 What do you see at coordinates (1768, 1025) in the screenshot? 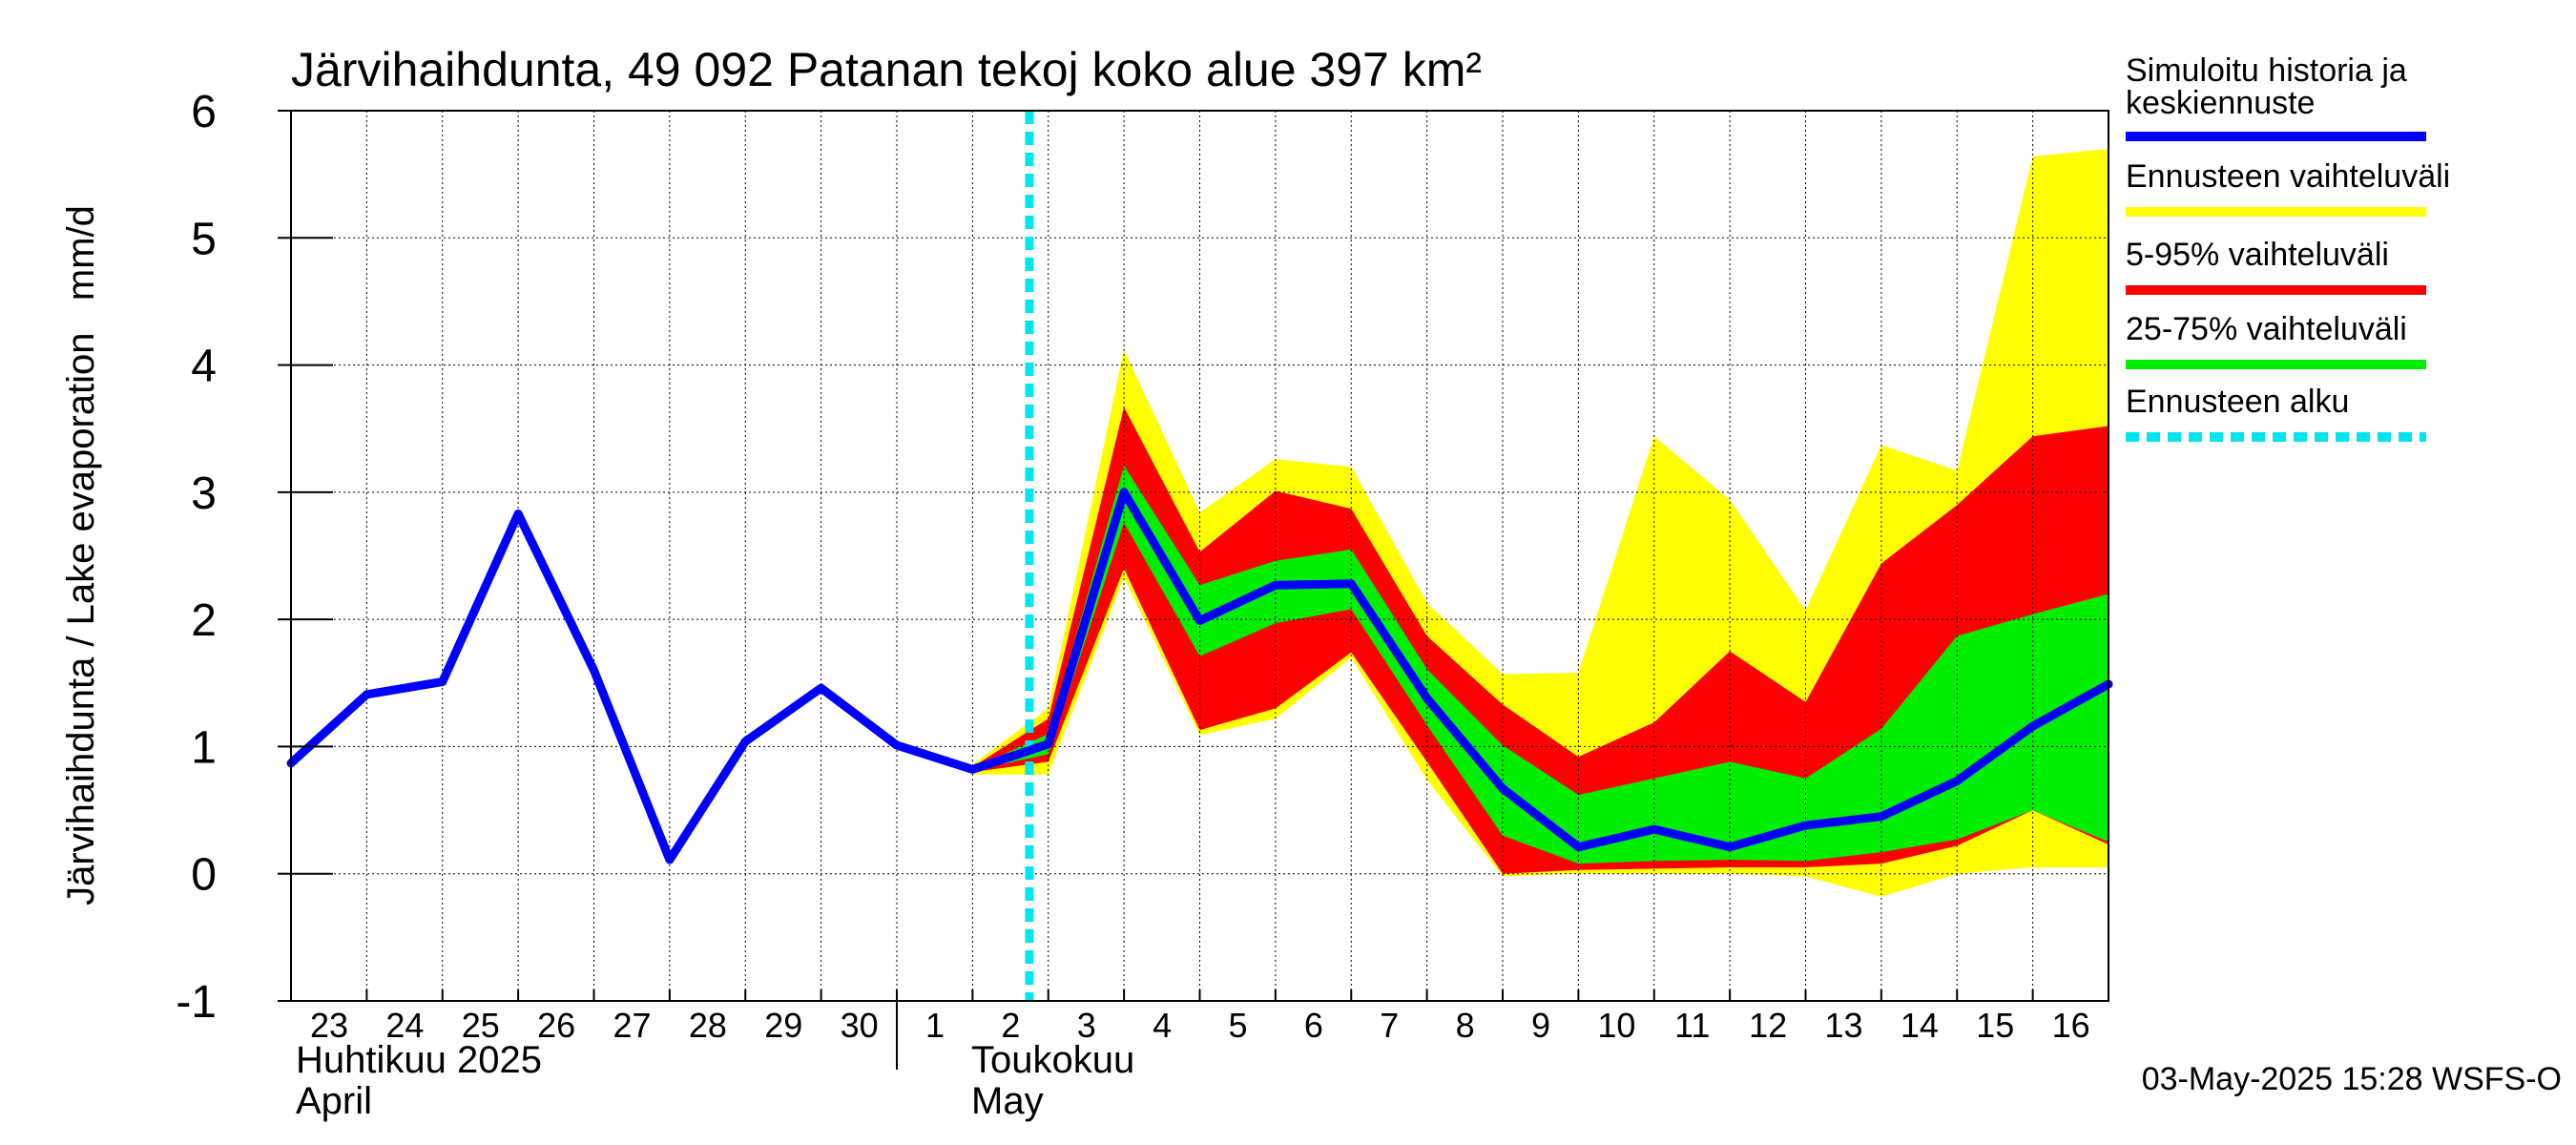
I see `x-tick-label: 12` at bounding box center [1768, 1025].